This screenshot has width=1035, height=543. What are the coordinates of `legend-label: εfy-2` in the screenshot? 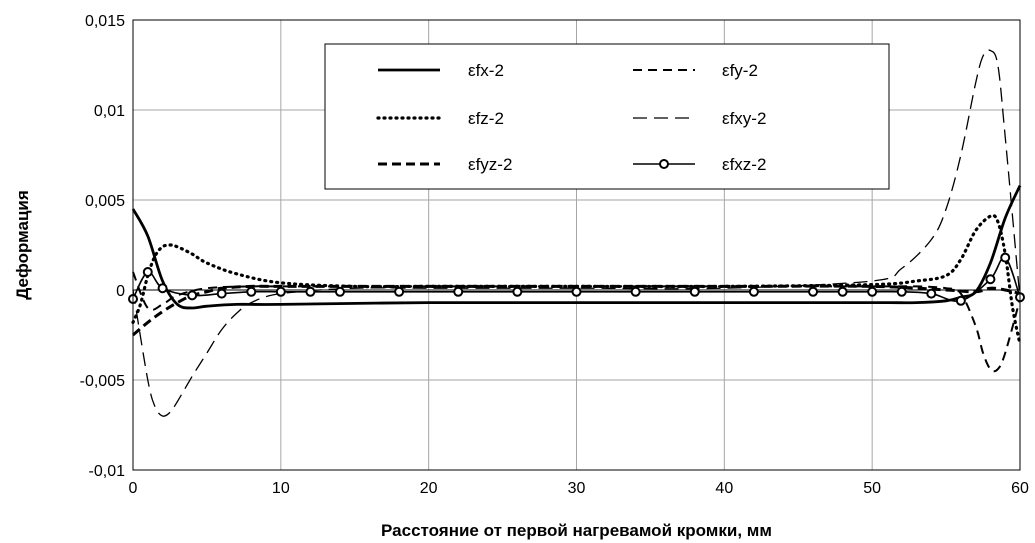 It's located at (740, 70).